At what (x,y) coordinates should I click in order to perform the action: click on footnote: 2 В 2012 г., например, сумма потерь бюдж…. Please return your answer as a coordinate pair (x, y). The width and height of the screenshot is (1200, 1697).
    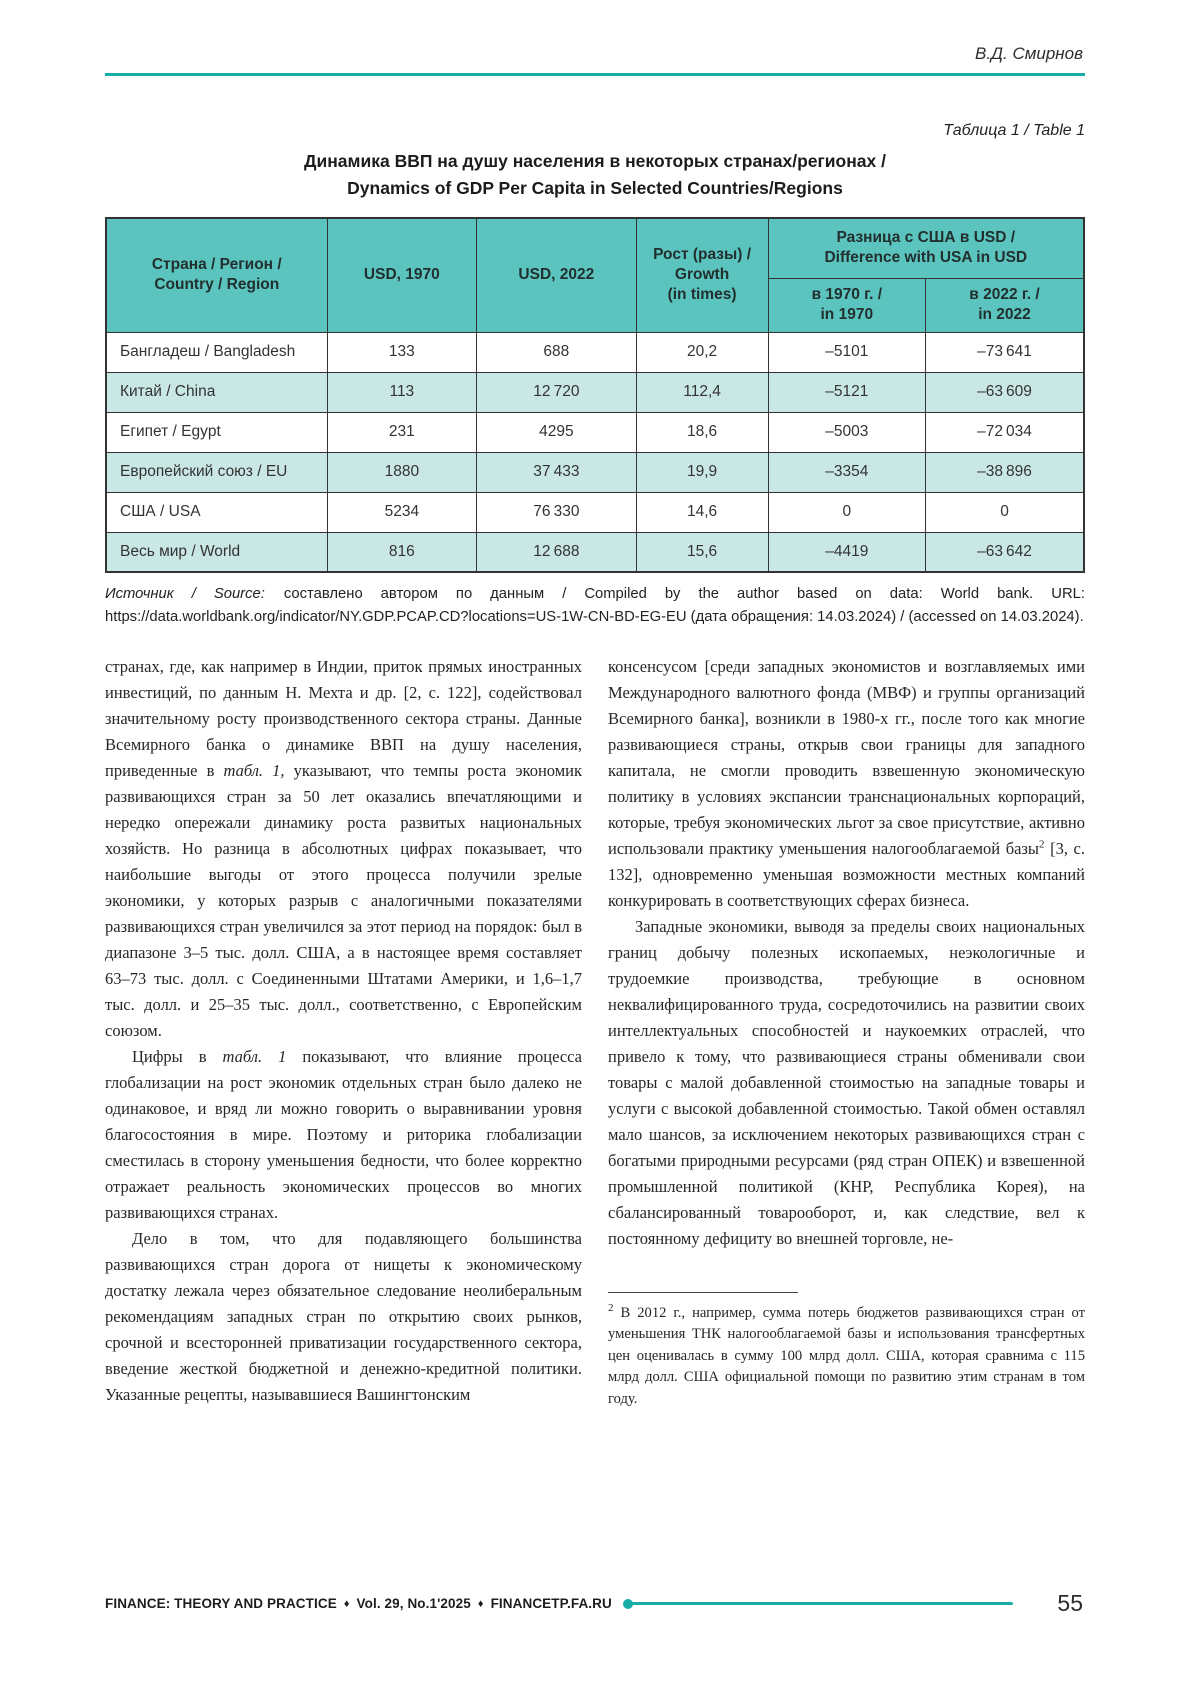
    Looking at the image, I should click on (846, 1356).